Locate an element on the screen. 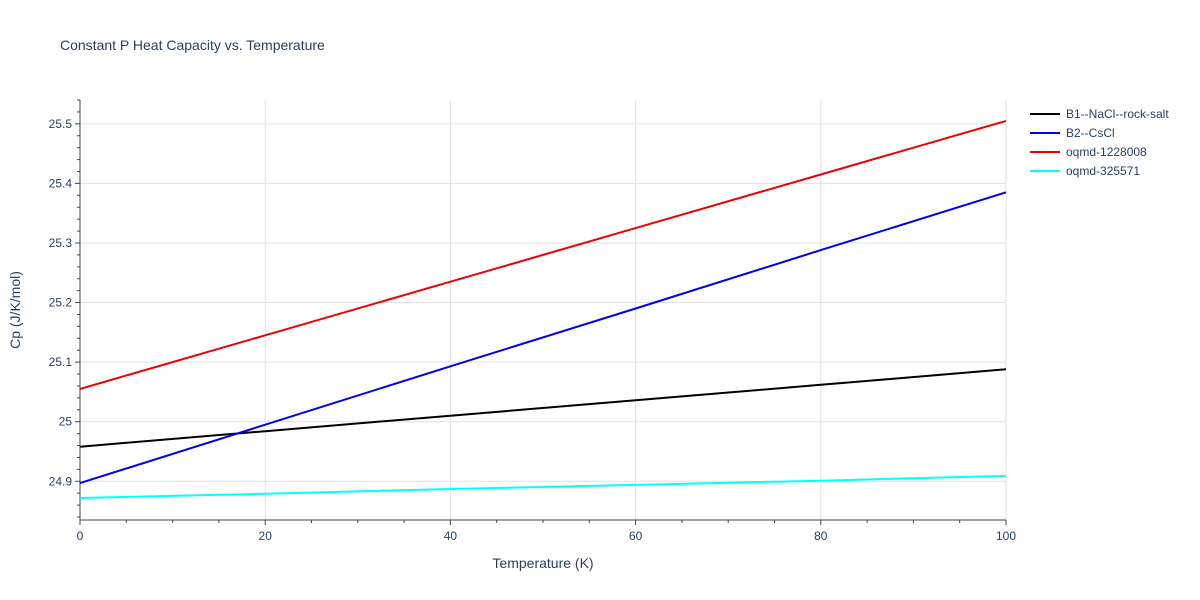 This screenshot has width=1200, height=600. y-axis-title: Cp (J/K/mol) is located at coordinates (15, 310).